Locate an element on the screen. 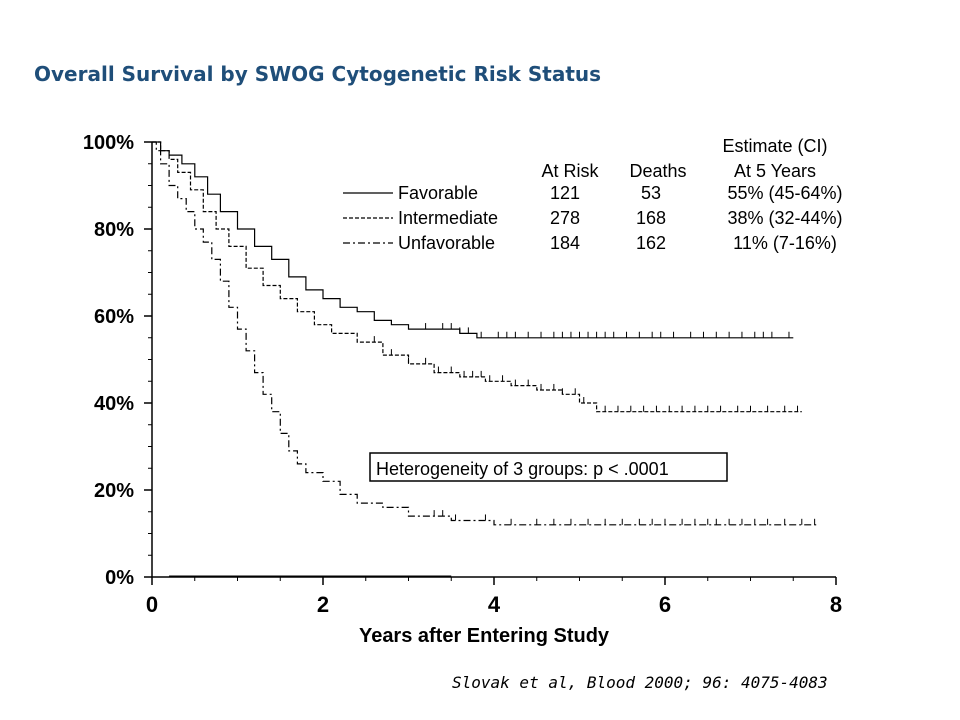 This screenshot has height=720, width=960. legend-at-risk: 184 is located at coordinates (565, 243).